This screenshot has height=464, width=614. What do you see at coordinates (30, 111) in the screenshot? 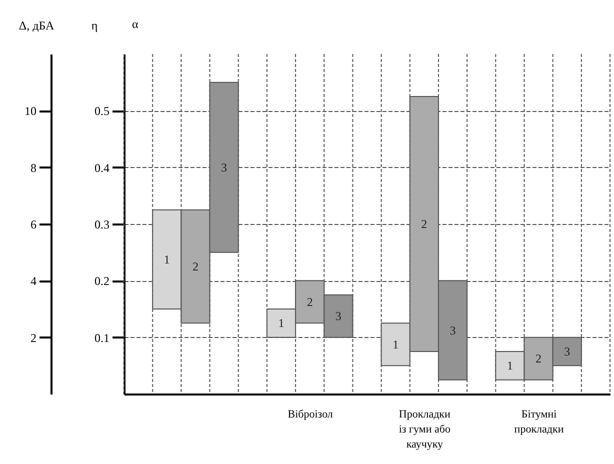
I see `y-tick-label: 10` at bounding box center [30, 111].